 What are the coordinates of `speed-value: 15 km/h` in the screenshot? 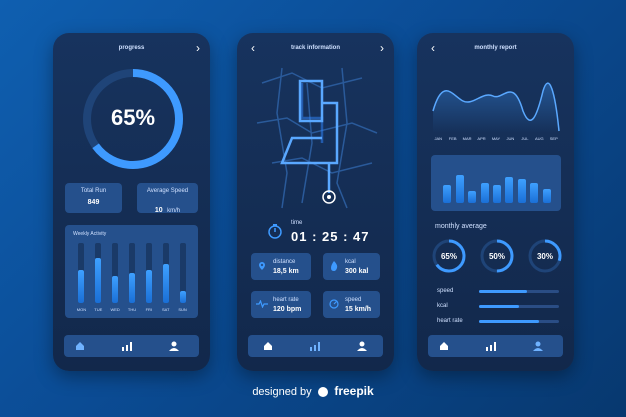 It's located at (358, 309).